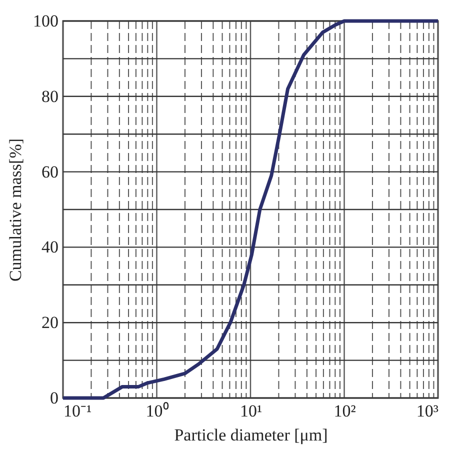  Describe the element at coordinates (50, 322) in the screenshot. I see `y-tick-label: 20` at that location.